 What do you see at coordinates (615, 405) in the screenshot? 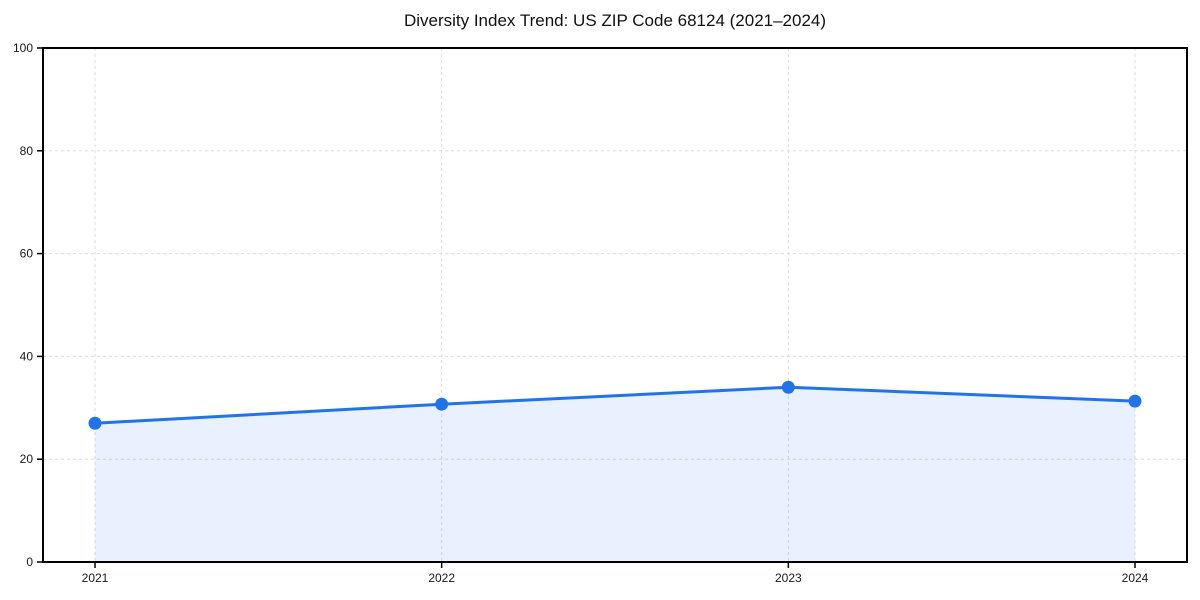
I see `trend-line` at bounding box center [615, 405].